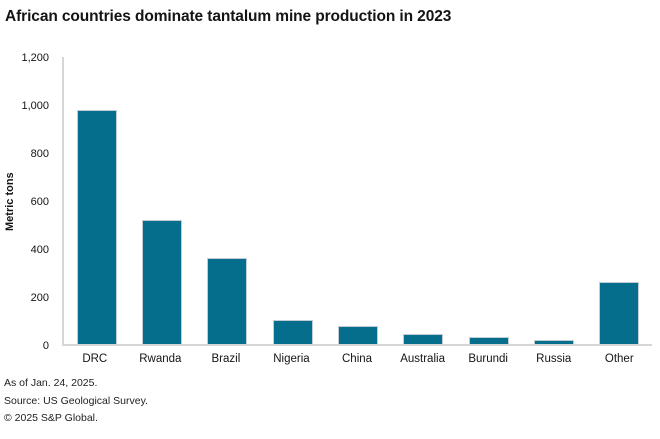 The image size is (660, 439). I want to click on x-axis-label: China, so click(357, 359).